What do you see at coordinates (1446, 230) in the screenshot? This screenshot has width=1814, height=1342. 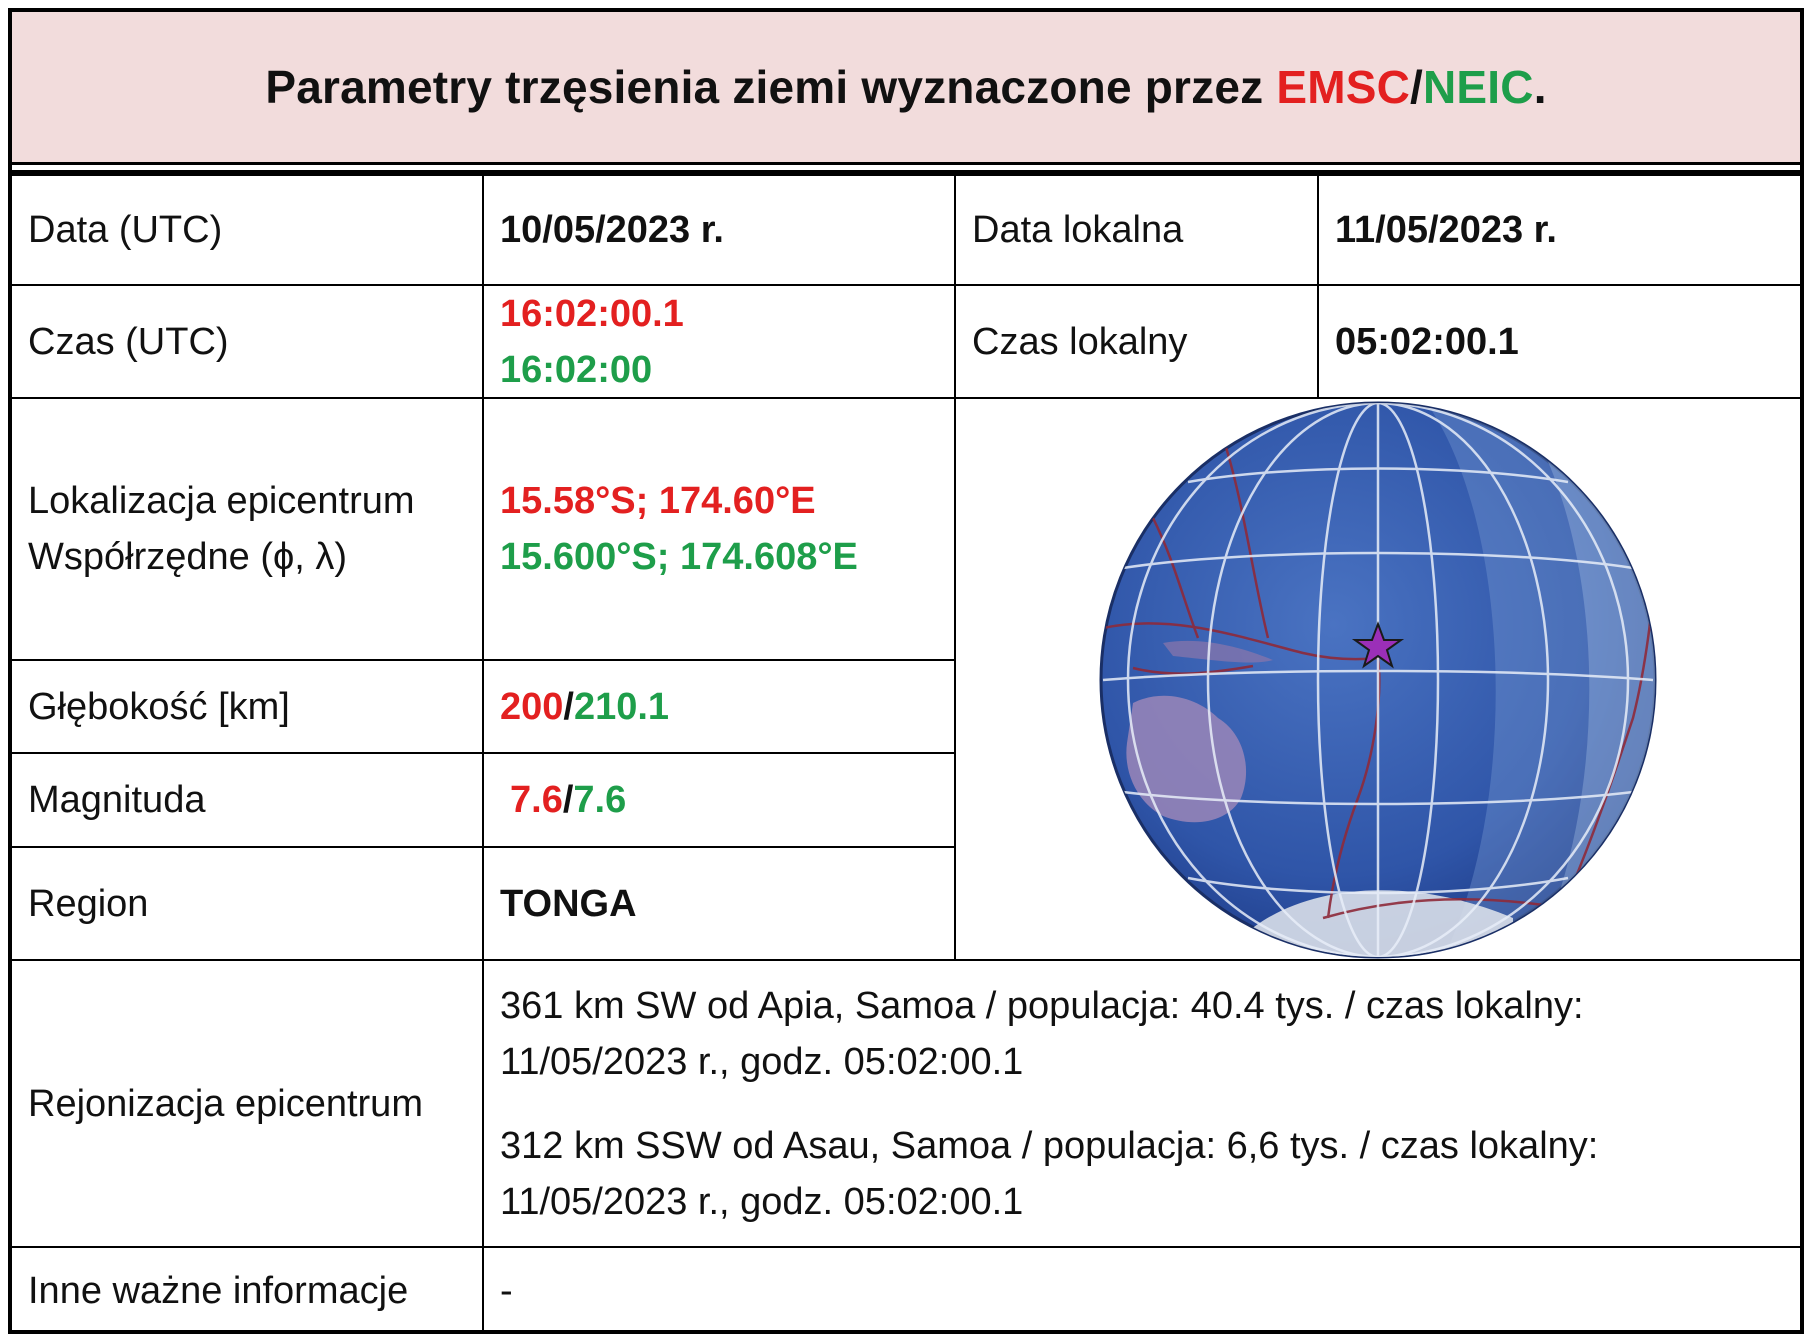 I see `local-date-value: 11/05/2023 r.` at bounding box center [1446, 230].